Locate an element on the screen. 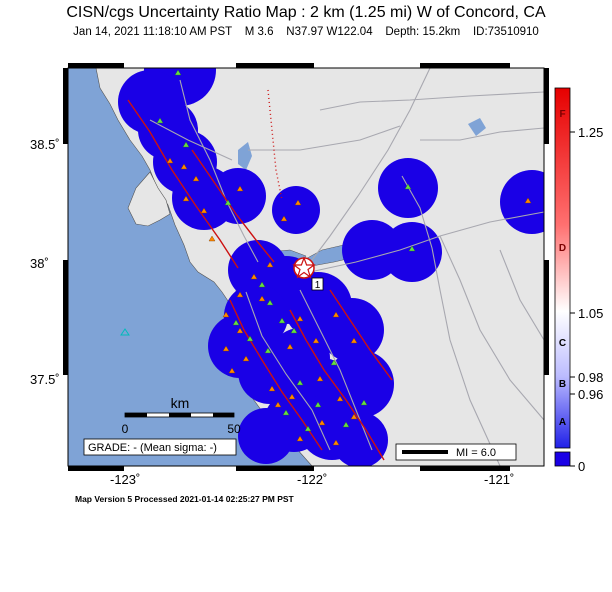  epicenter-label-box is located at coordinates (317, 284).